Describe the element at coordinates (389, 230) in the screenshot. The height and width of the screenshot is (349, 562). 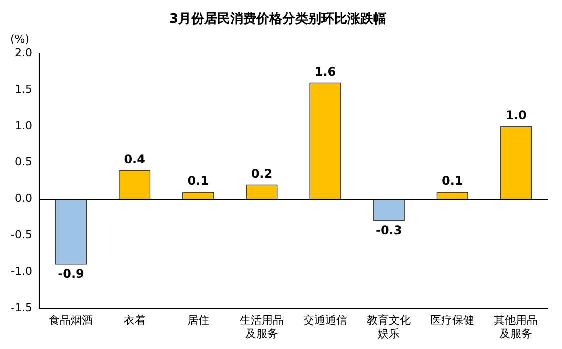
I see `data-label: -0.3` at that location.